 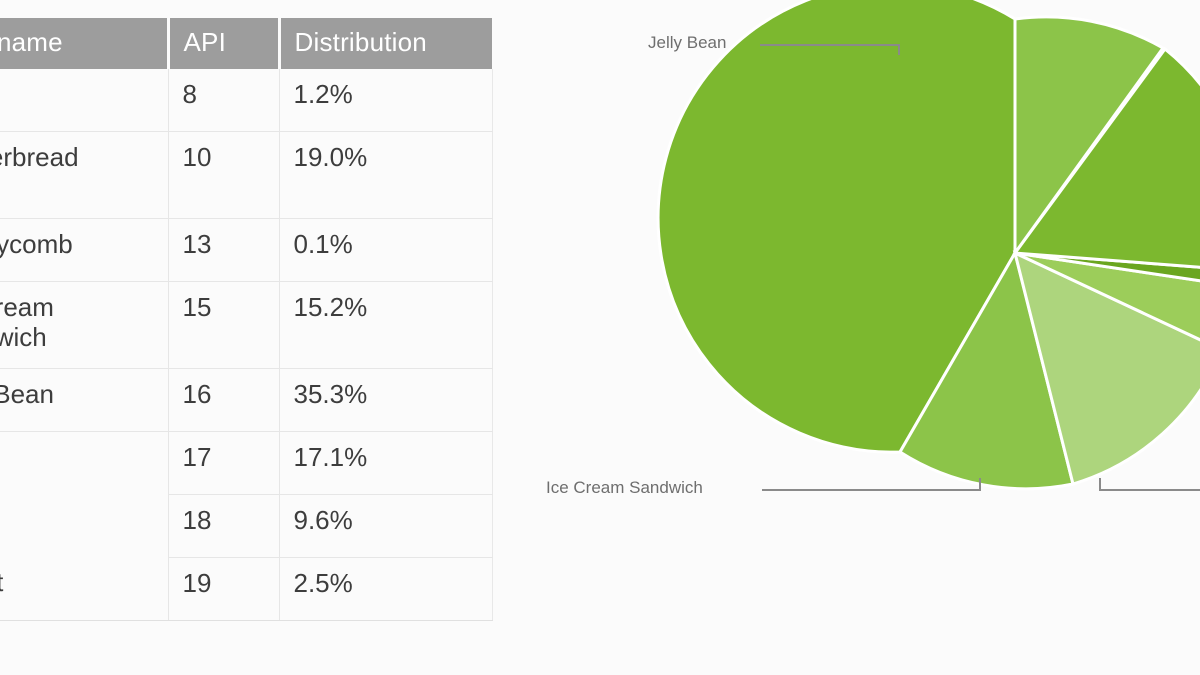 I want to click on table-row: Froyo 8 1.2%, so click(x=246, y=100).